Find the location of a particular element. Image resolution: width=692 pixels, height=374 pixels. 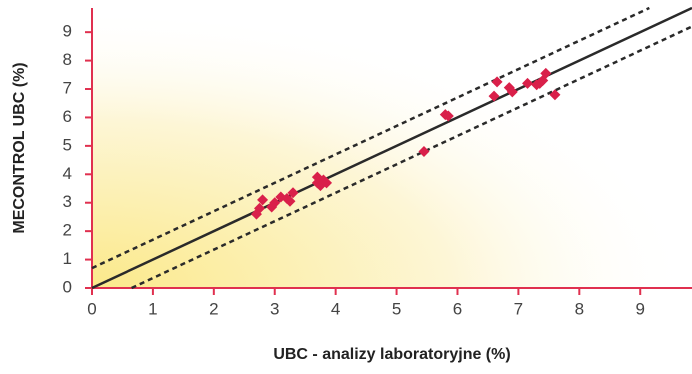

x-tick-label: 1 is located at coordinates (152, 308).